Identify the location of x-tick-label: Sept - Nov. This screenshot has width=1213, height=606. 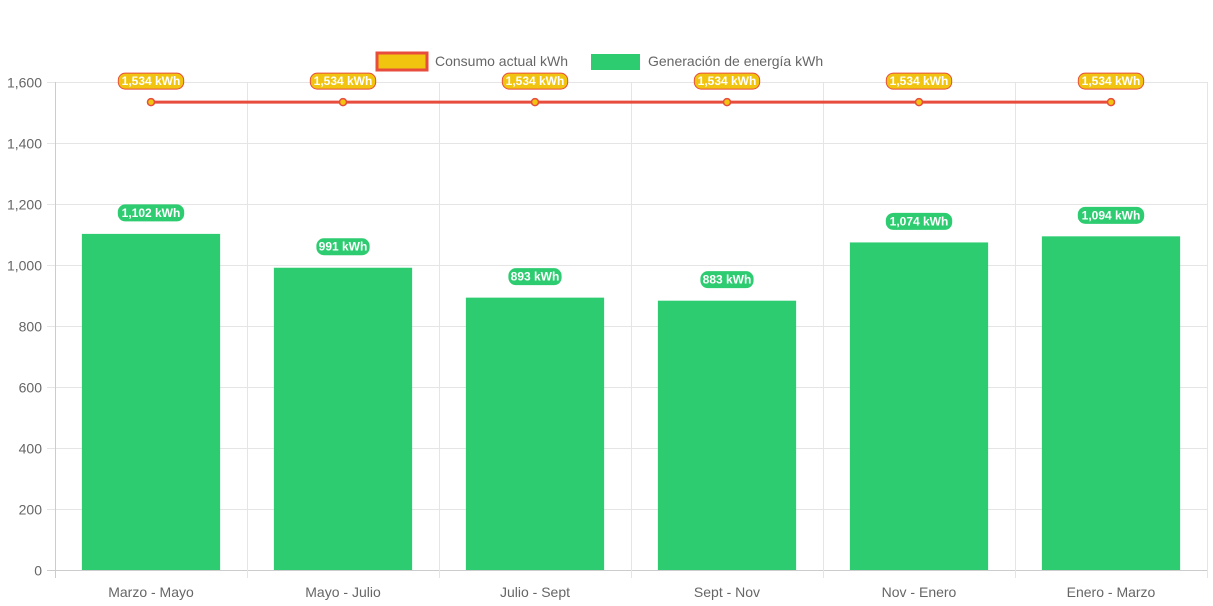
(727, 592).